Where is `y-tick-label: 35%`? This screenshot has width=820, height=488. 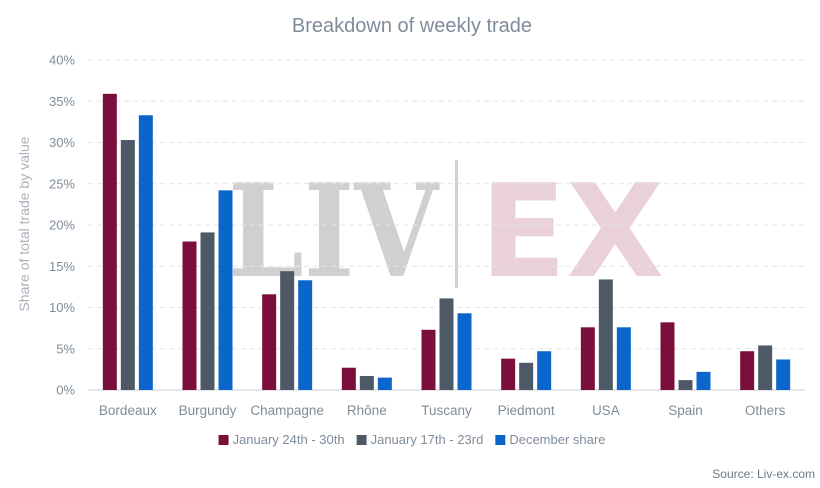 y-tick-label: 35% is located at coordinates (62, 101).